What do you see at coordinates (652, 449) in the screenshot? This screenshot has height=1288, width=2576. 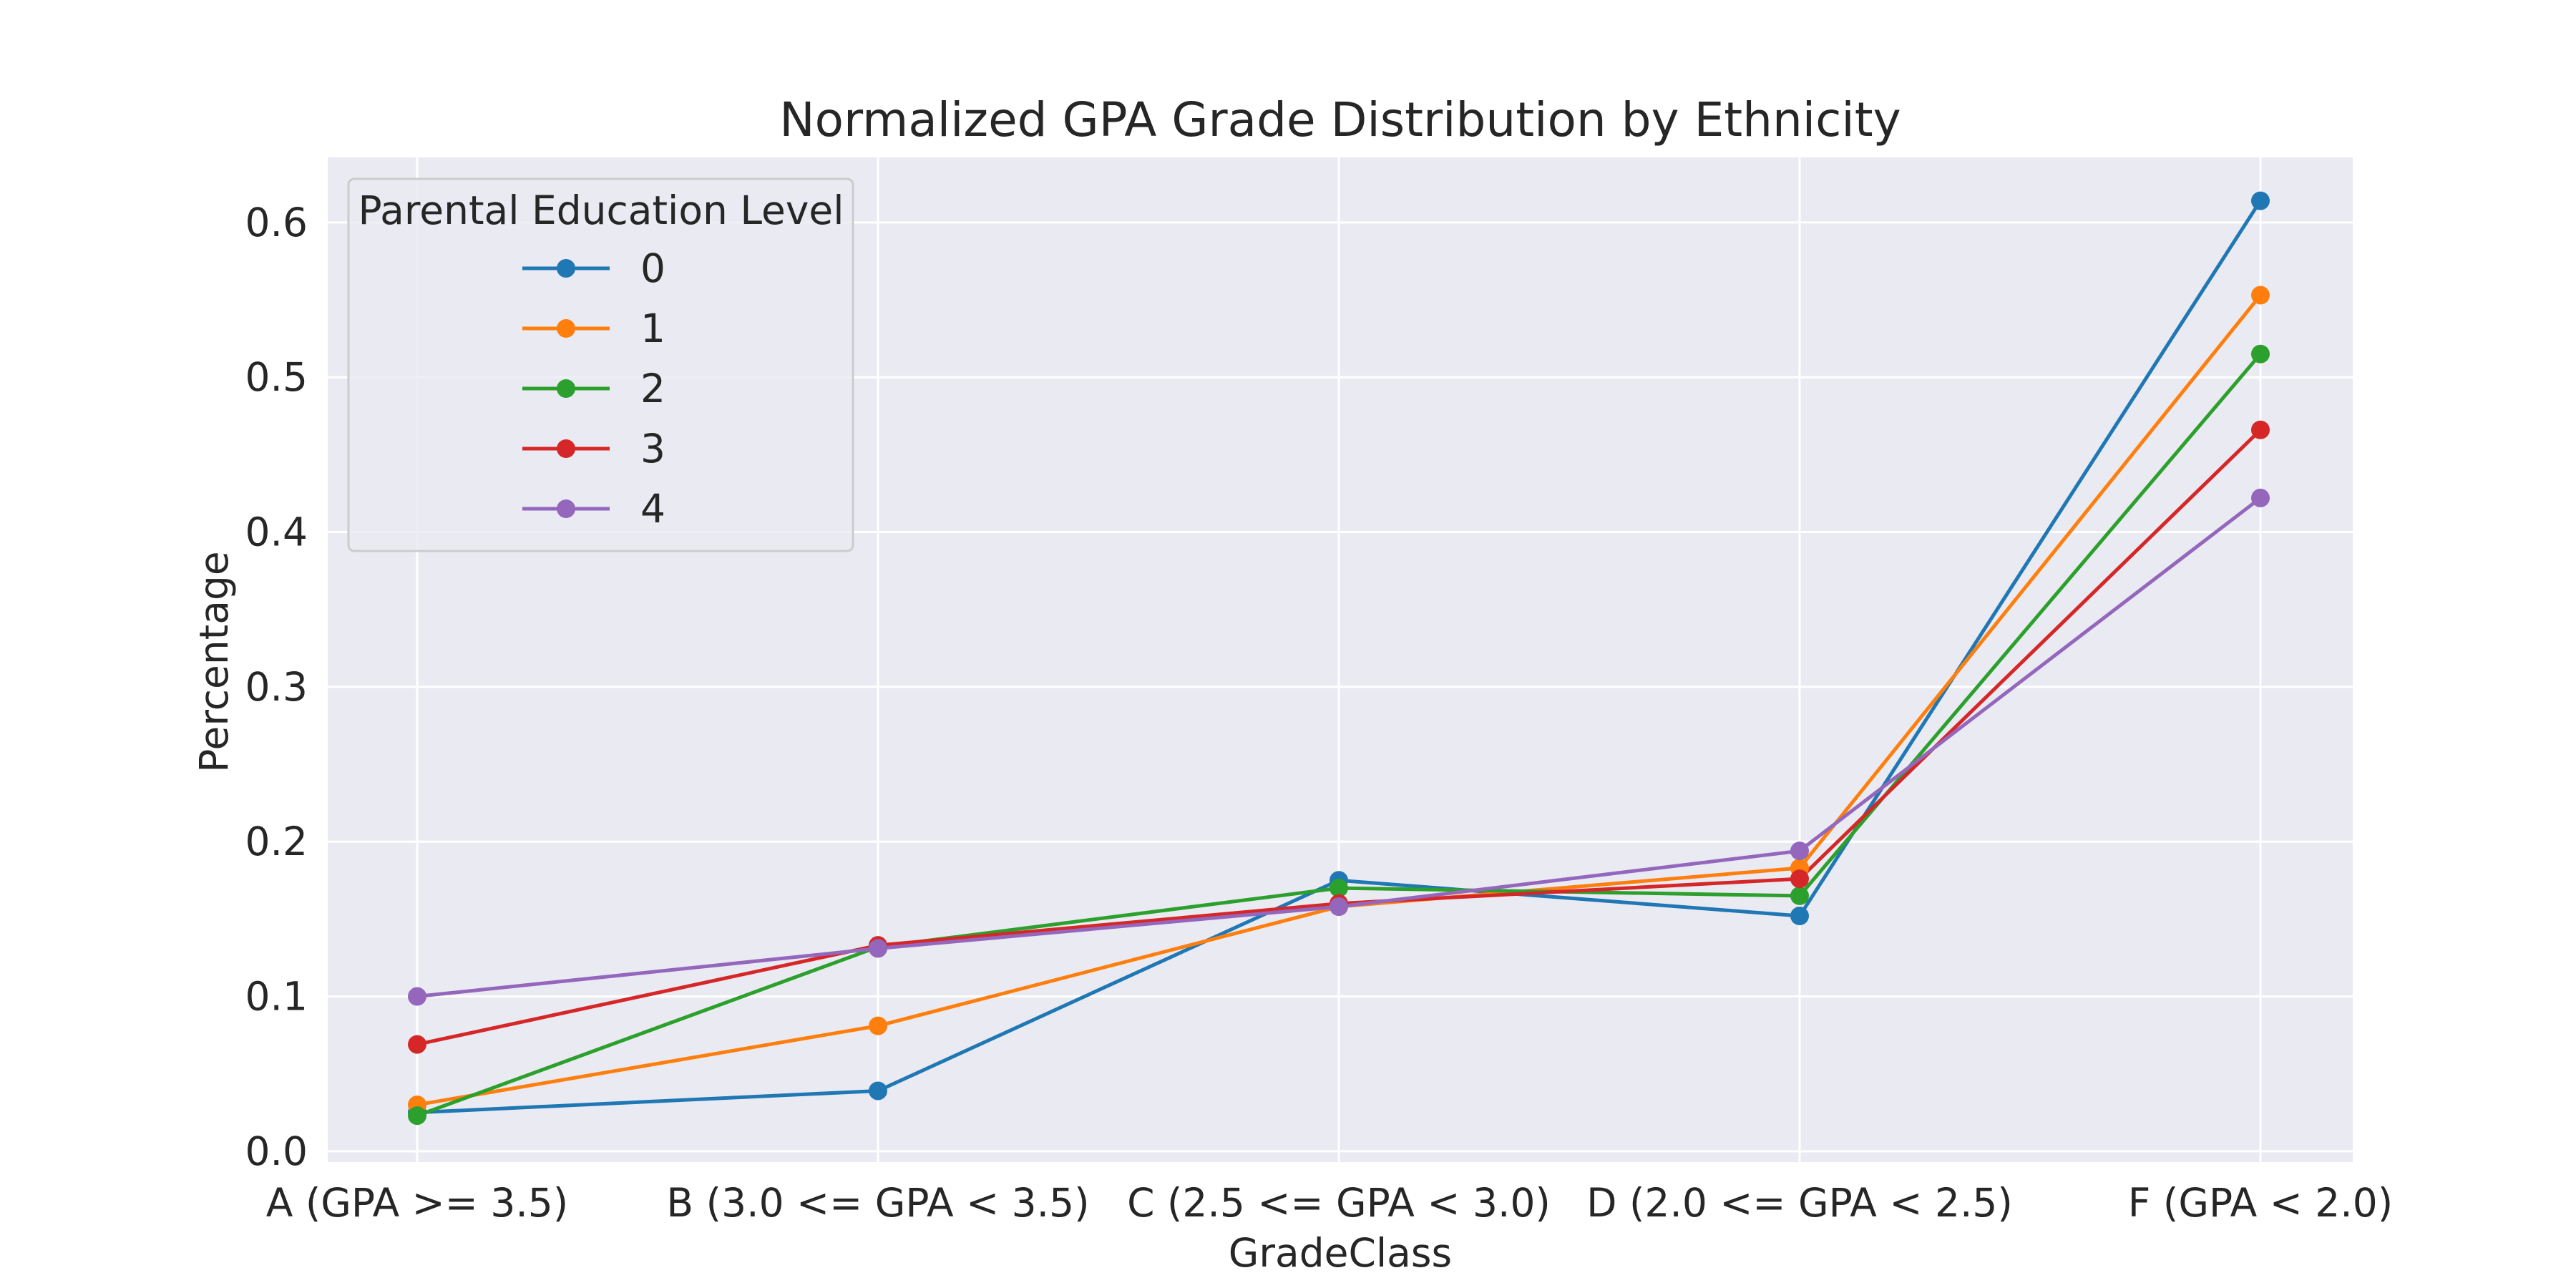 I see `legend-label: 3` at bounding box center [652, 449].